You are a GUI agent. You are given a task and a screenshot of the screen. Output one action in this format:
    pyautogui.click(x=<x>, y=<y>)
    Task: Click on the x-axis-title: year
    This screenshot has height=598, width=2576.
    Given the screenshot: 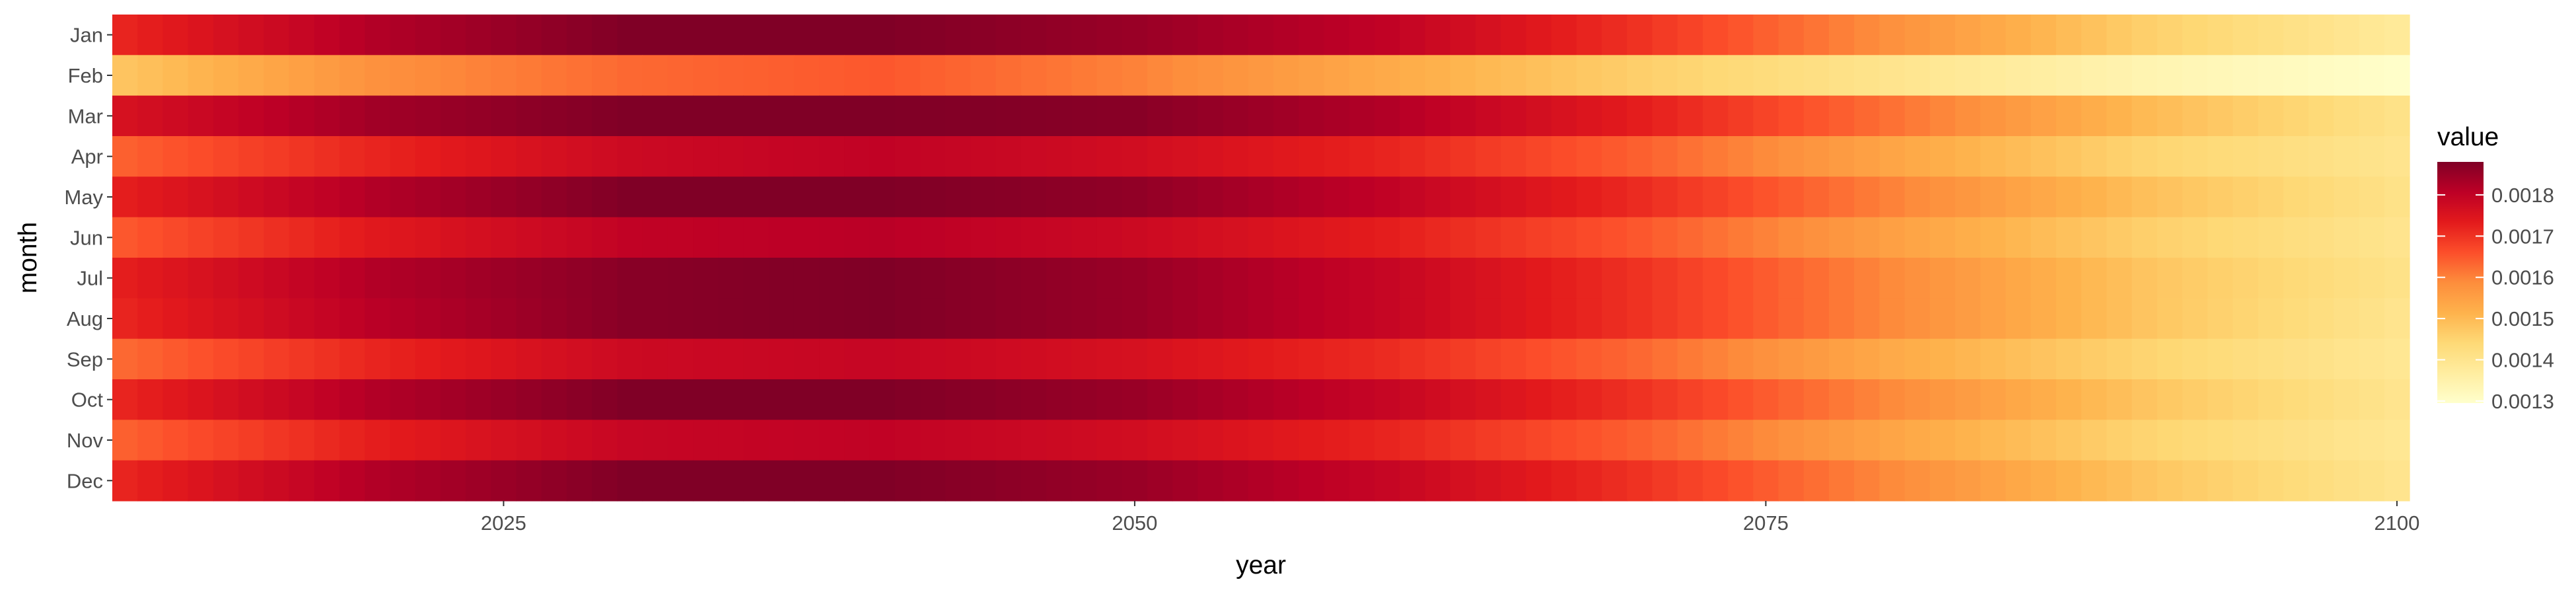 What is the action you would take?
    pyautogui.click(x=1261, y=565)
    